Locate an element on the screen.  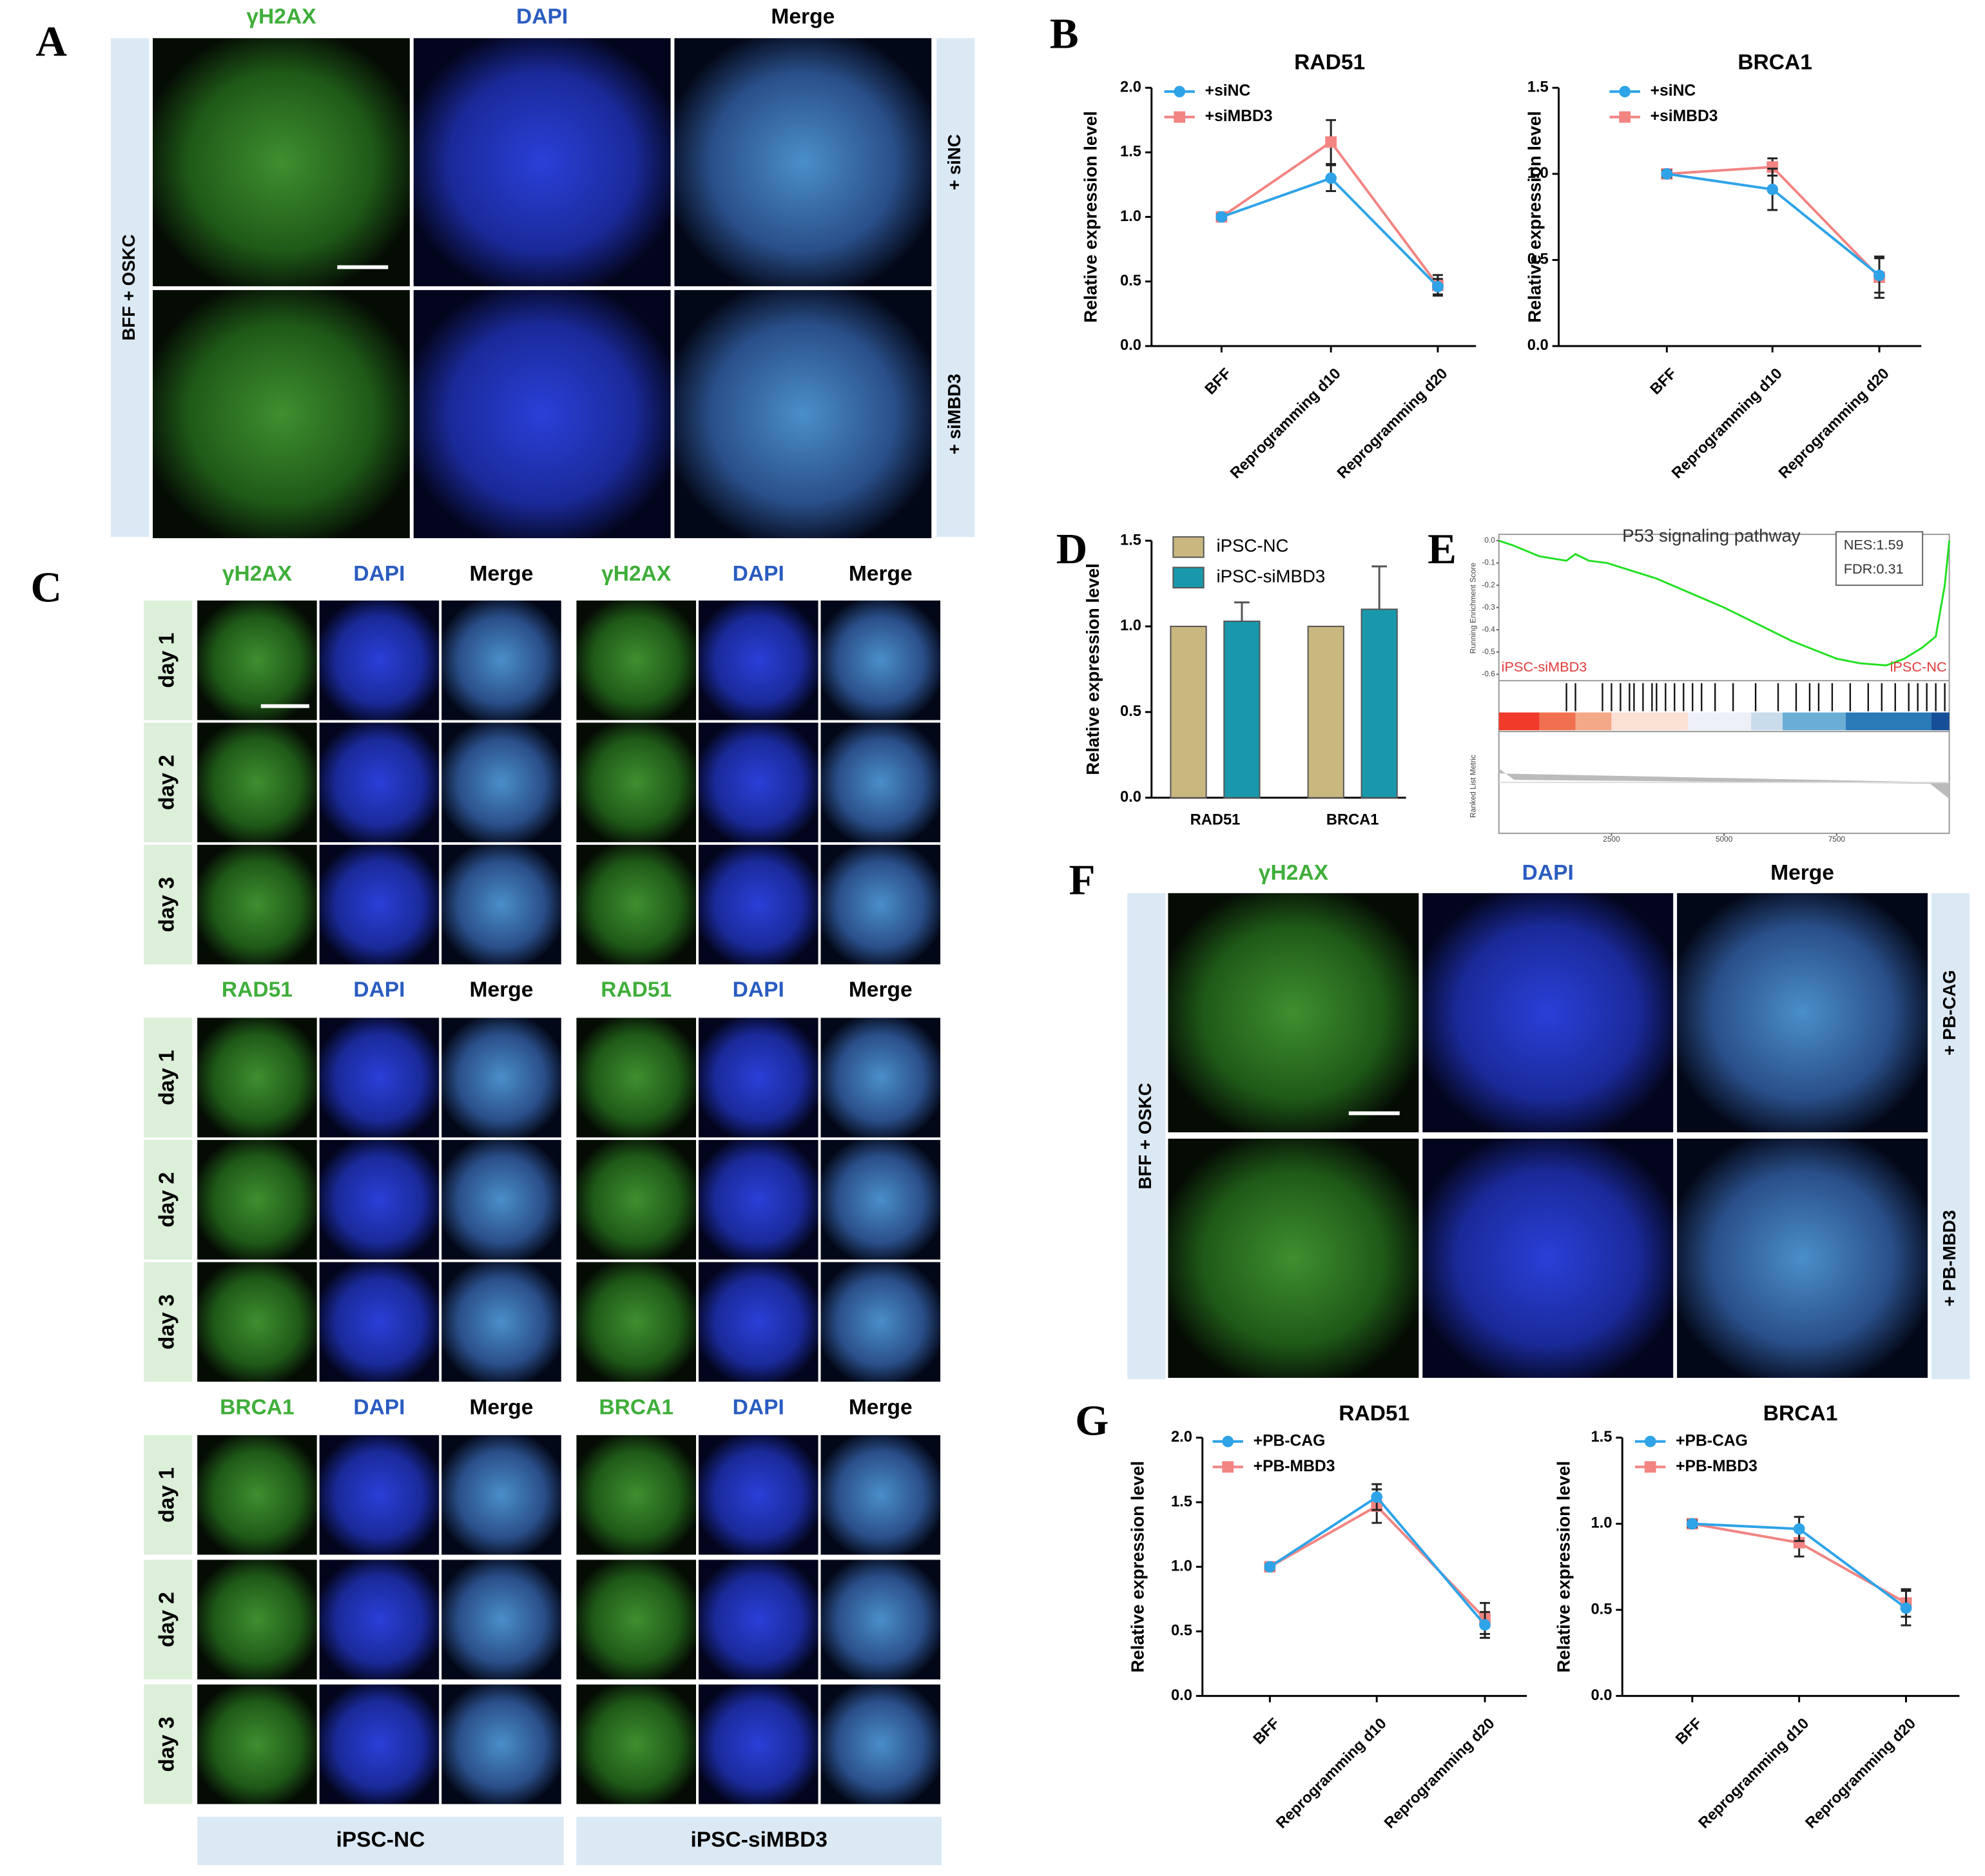
side-label: BFF + OSKC is located at coordinates (1145, 1136).